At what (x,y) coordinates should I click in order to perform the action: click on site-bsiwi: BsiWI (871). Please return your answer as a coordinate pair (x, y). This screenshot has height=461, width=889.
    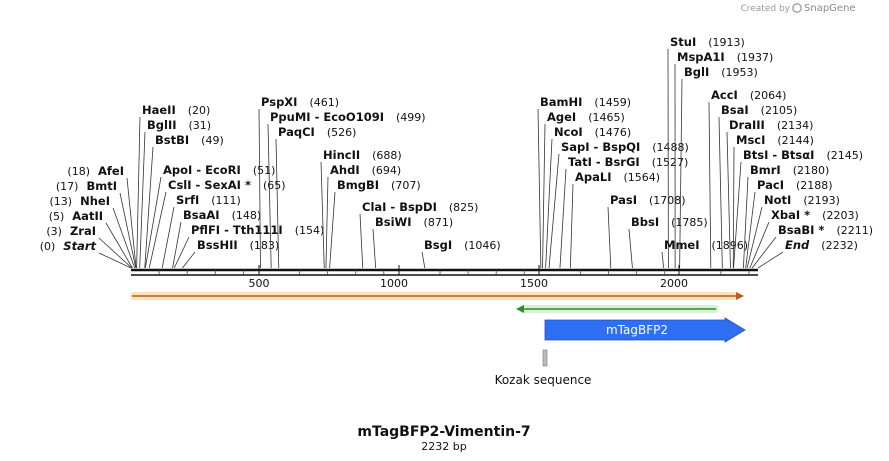
    Looking at the image, I should click on (412, 242).